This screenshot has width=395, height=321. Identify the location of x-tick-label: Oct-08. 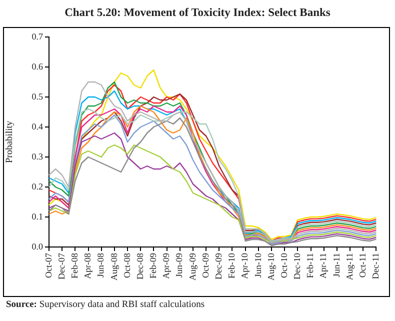
(127, 265).